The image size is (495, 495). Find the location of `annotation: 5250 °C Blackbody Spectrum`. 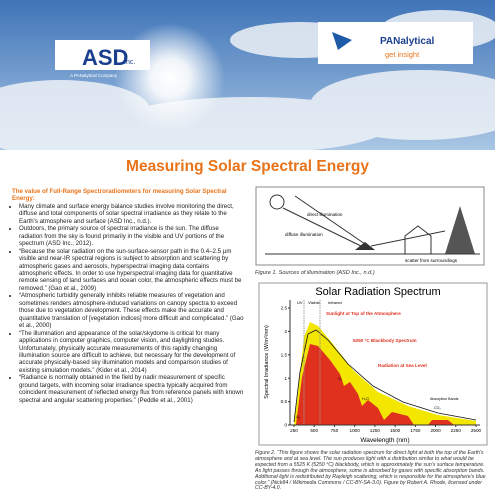

annotation: 5250 °C Blackbody Spectrum is located at coordinates (385, 340).